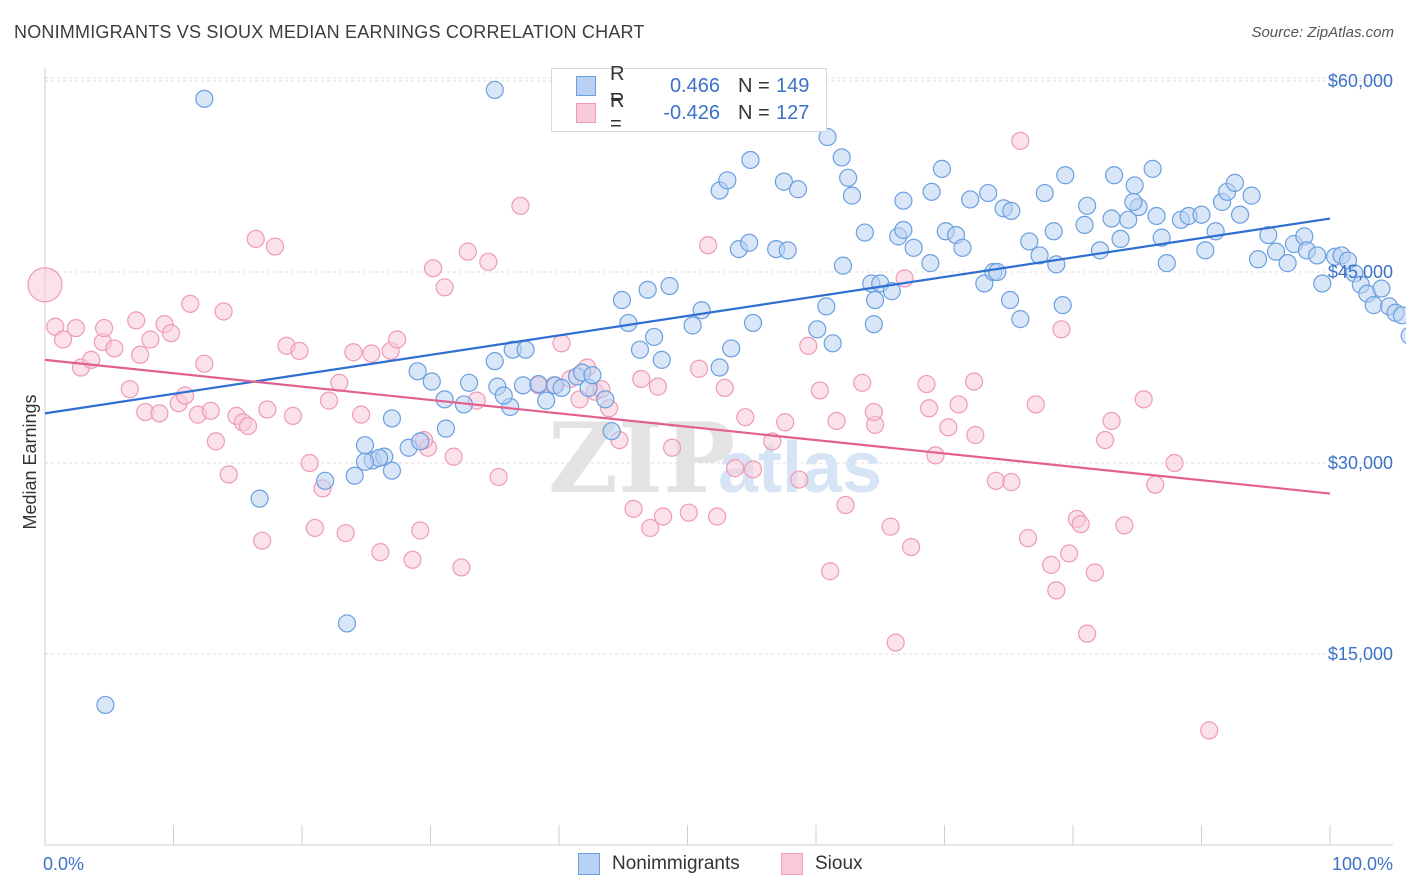  I want to click on legend-swatch-pink, so click(586, 113).